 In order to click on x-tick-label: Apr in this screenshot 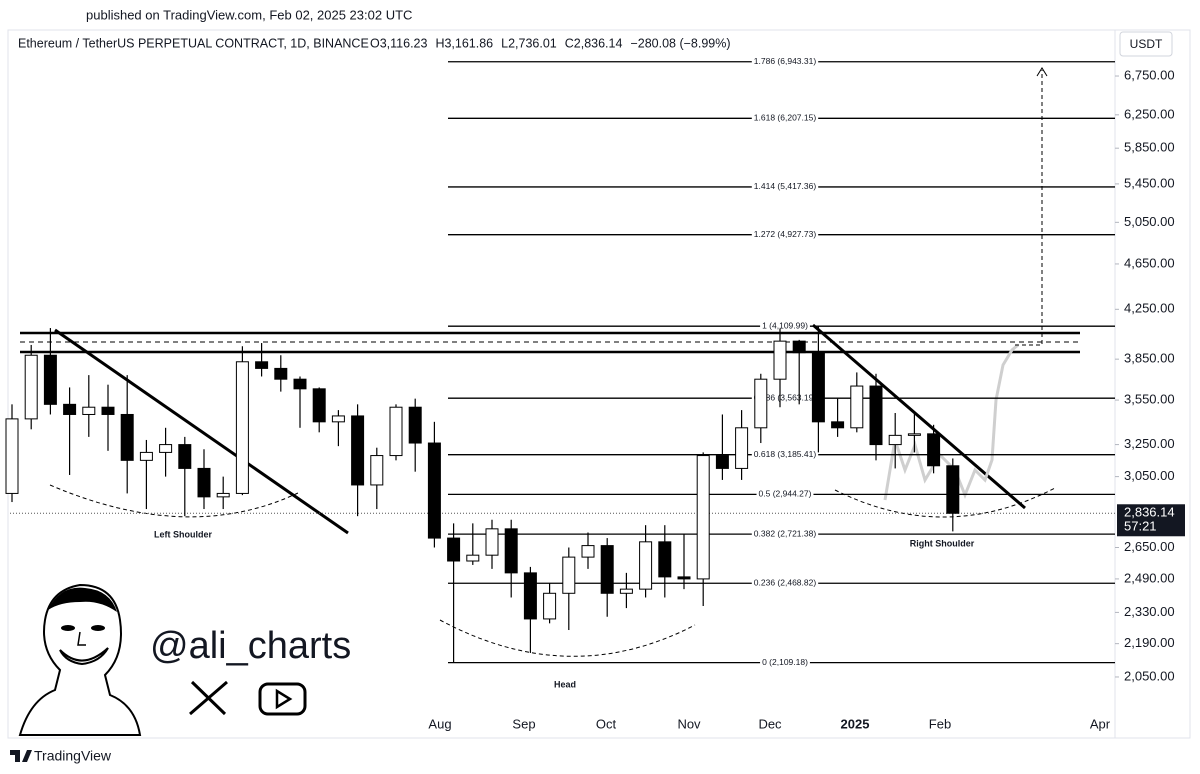, I will do `click(1100, 723)`.